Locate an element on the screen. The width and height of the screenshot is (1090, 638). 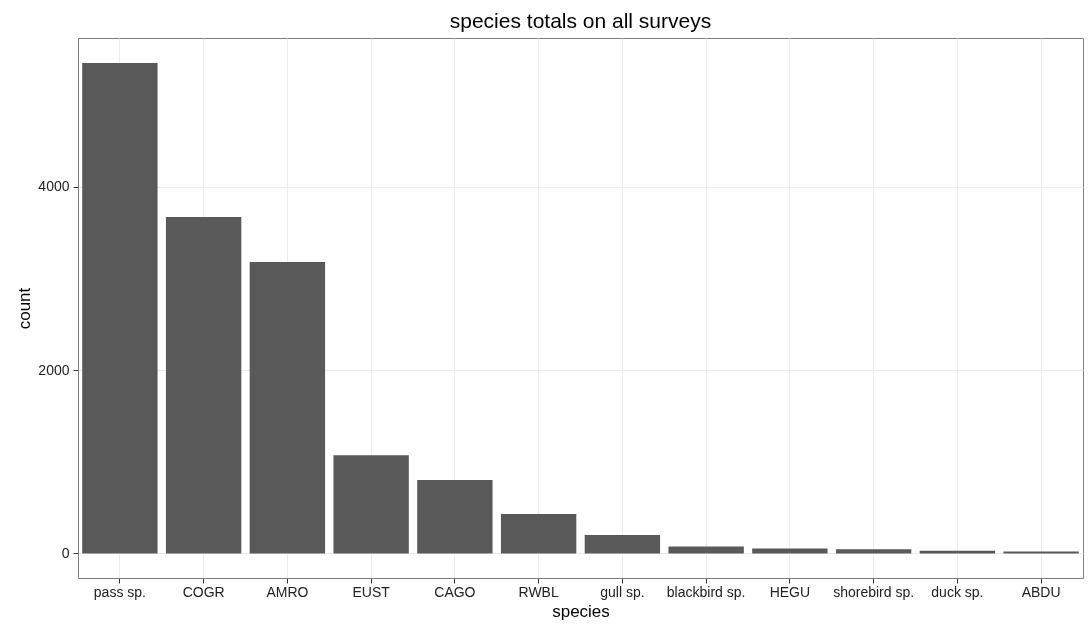
x-axis-title: species is located at coordinates (581, 611).